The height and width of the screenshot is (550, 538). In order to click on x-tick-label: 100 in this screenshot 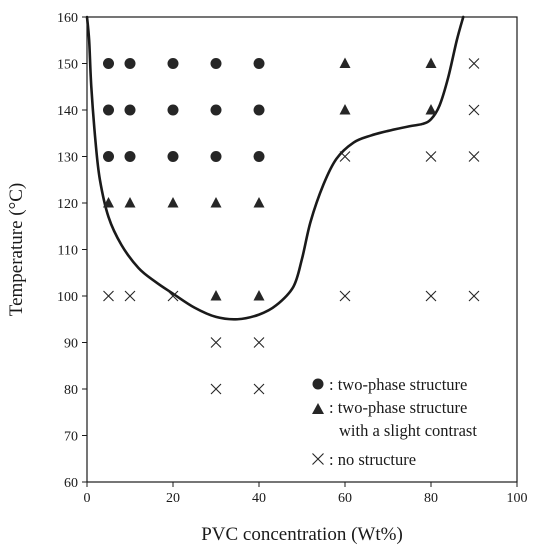, I will do `click(517, 498)`.